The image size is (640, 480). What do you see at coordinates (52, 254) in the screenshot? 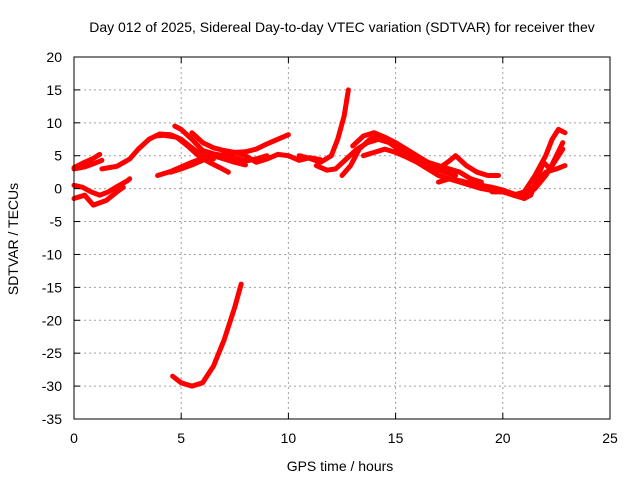
I see `y-tick-label: -10` at bounding box center [52, 254].